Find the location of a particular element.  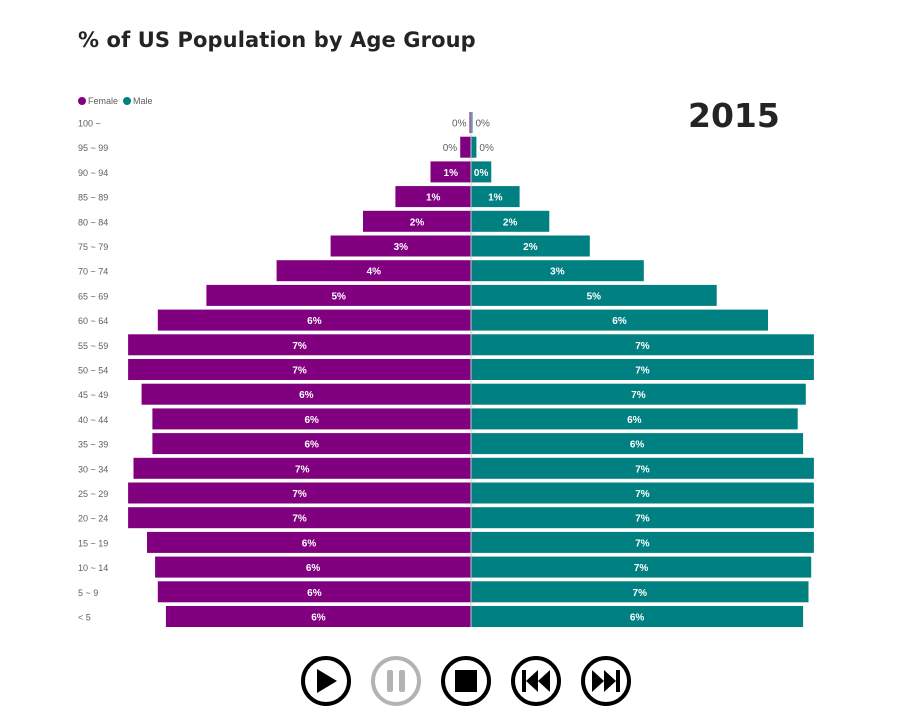

previous-button is located at coordinates (536, 681).